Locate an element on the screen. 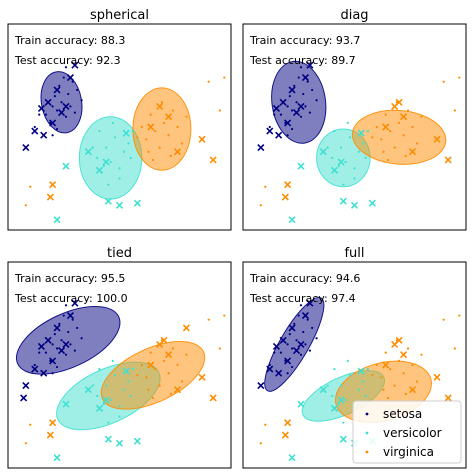 Image resolution: width=474 pixels, height=474 pixels. panel-spherical-test-accuracy: Test accuracy: 92.3 is located at coordinates (67, 60).